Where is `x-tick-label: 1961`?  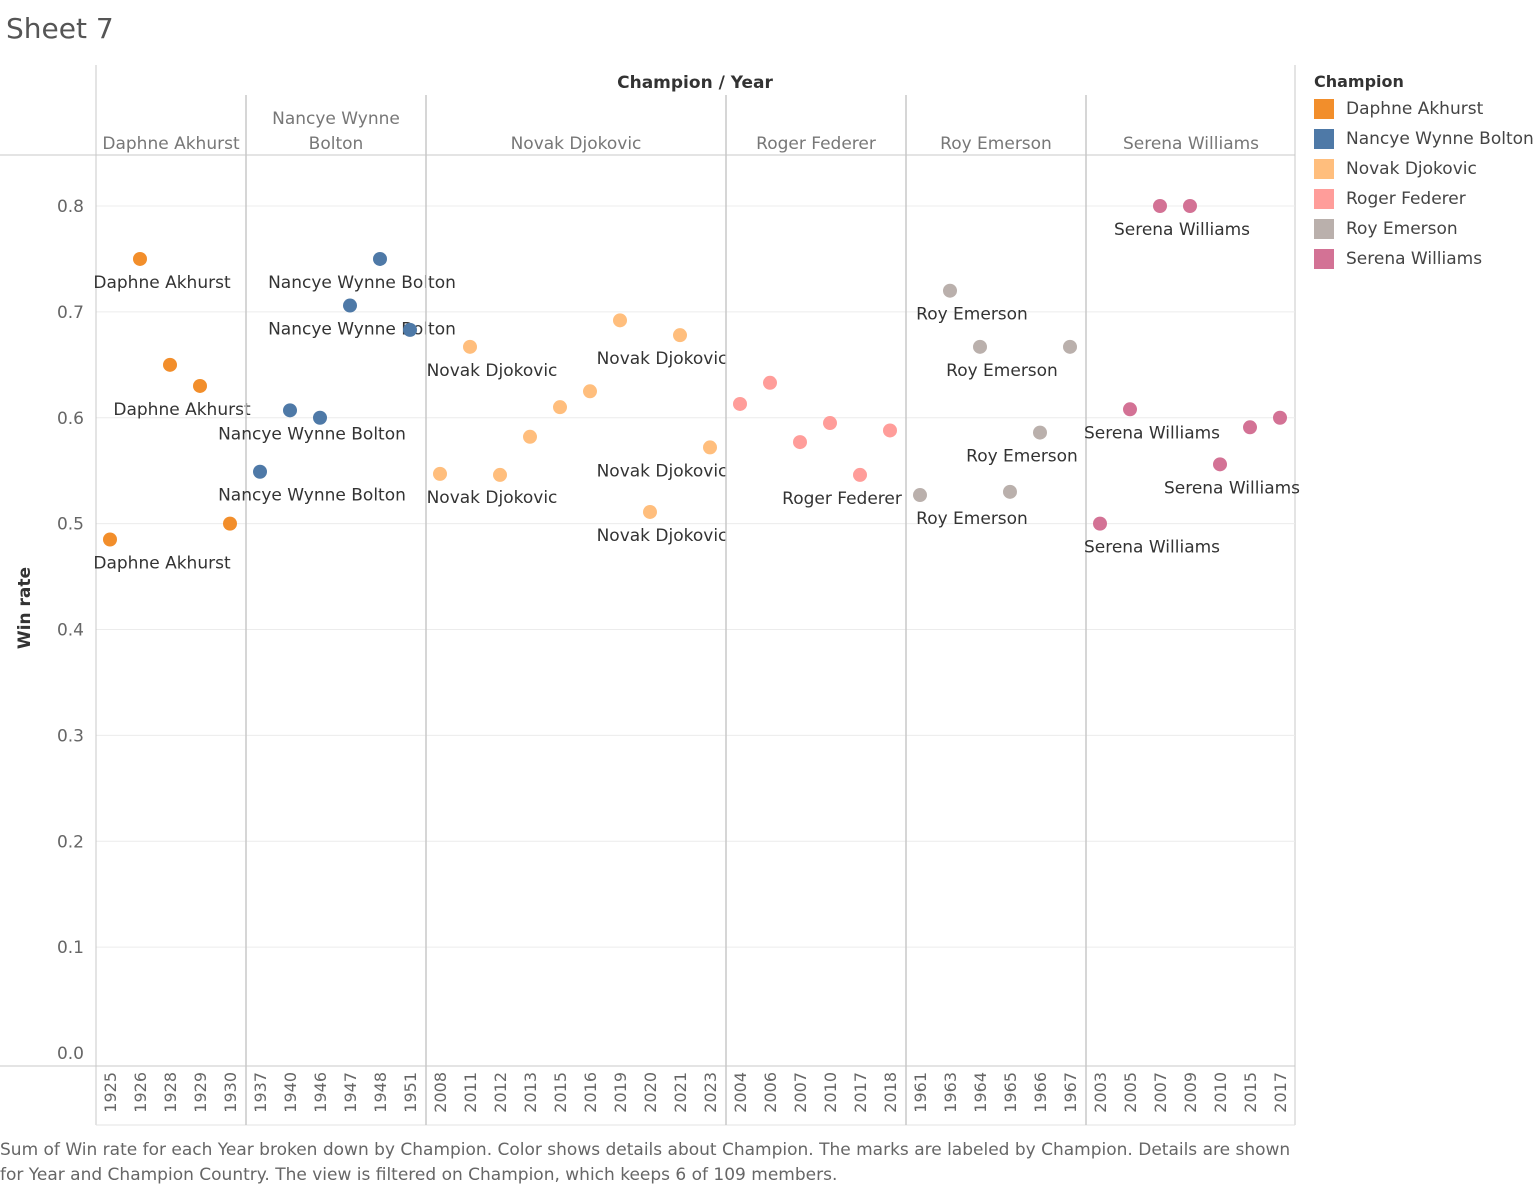 x-tick-label: 1961 is located at coordinates (920, 1092).